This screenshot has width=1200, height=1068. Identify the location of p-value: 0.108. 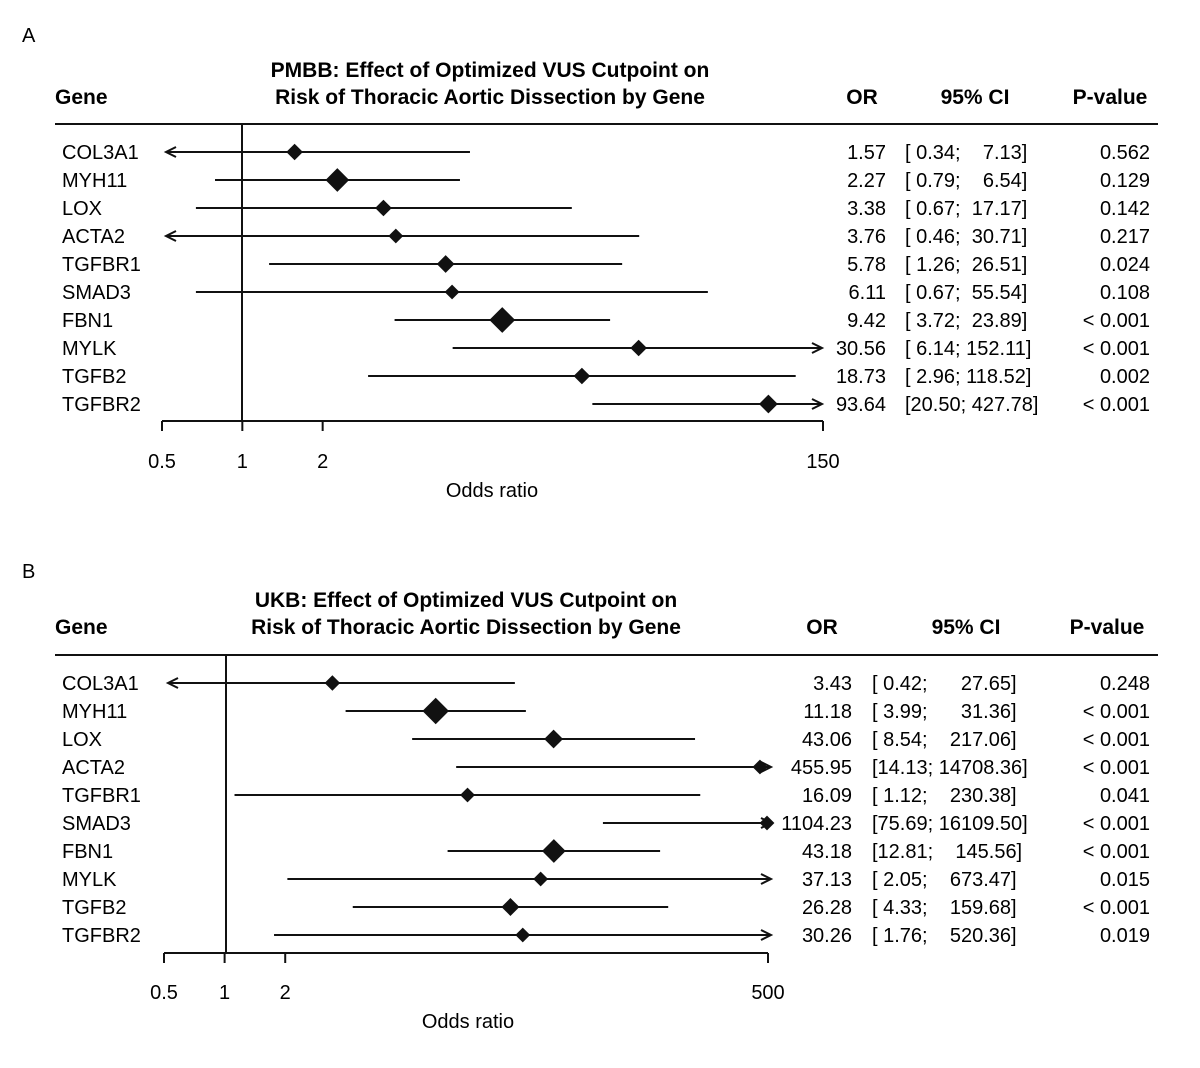
(1125, 293).